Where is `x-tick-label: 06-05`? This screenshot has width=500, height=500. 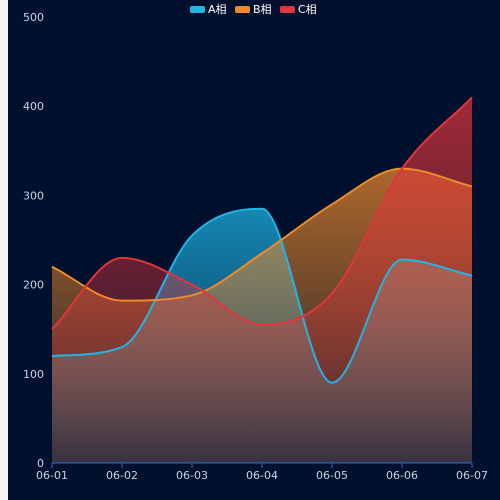 x-tick-label: 06-05 is located at coordinates (332, 475).